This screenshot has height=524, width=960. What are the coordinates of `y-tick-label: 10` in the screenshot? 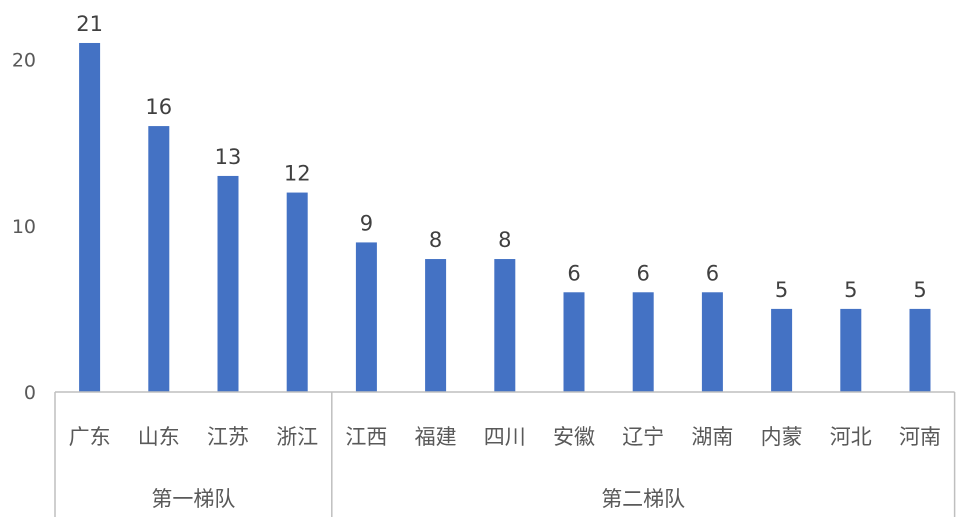 It's located at (24, 227).